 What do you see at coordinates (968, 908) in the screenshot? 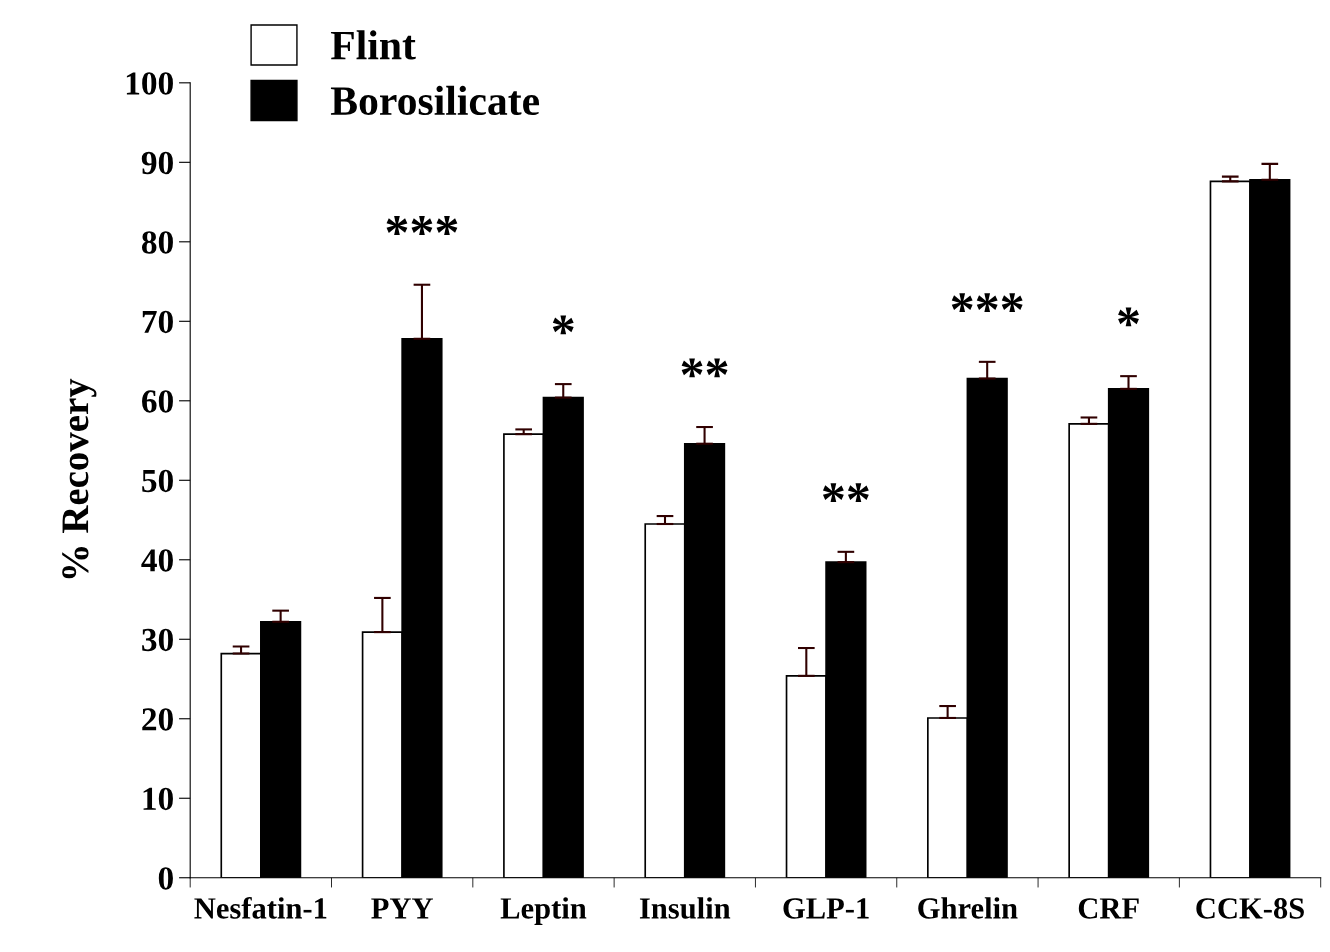
I see `x-tick-label: Ghrelin` at bounding box center [968, 908].